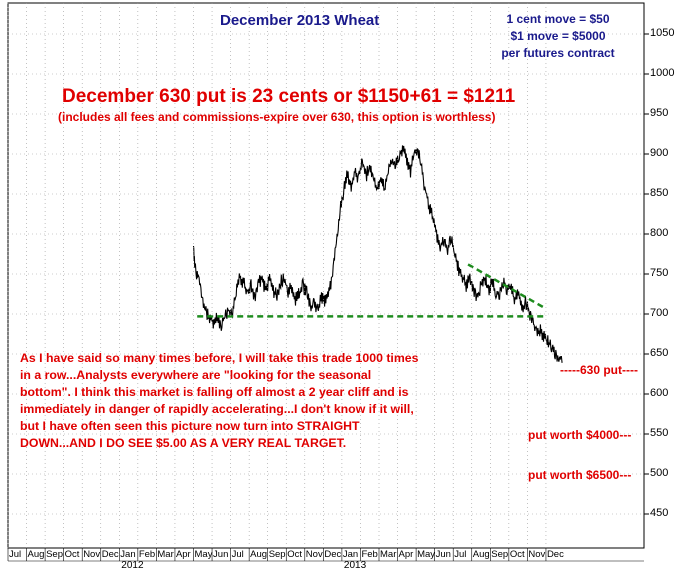 The width and height of the screenshot is (696, 573). What do you see at coordinates (558, 19) in the screenshot?
I see `note-cent-move: 1 cent move = $50` at bounding box center [558, 19].